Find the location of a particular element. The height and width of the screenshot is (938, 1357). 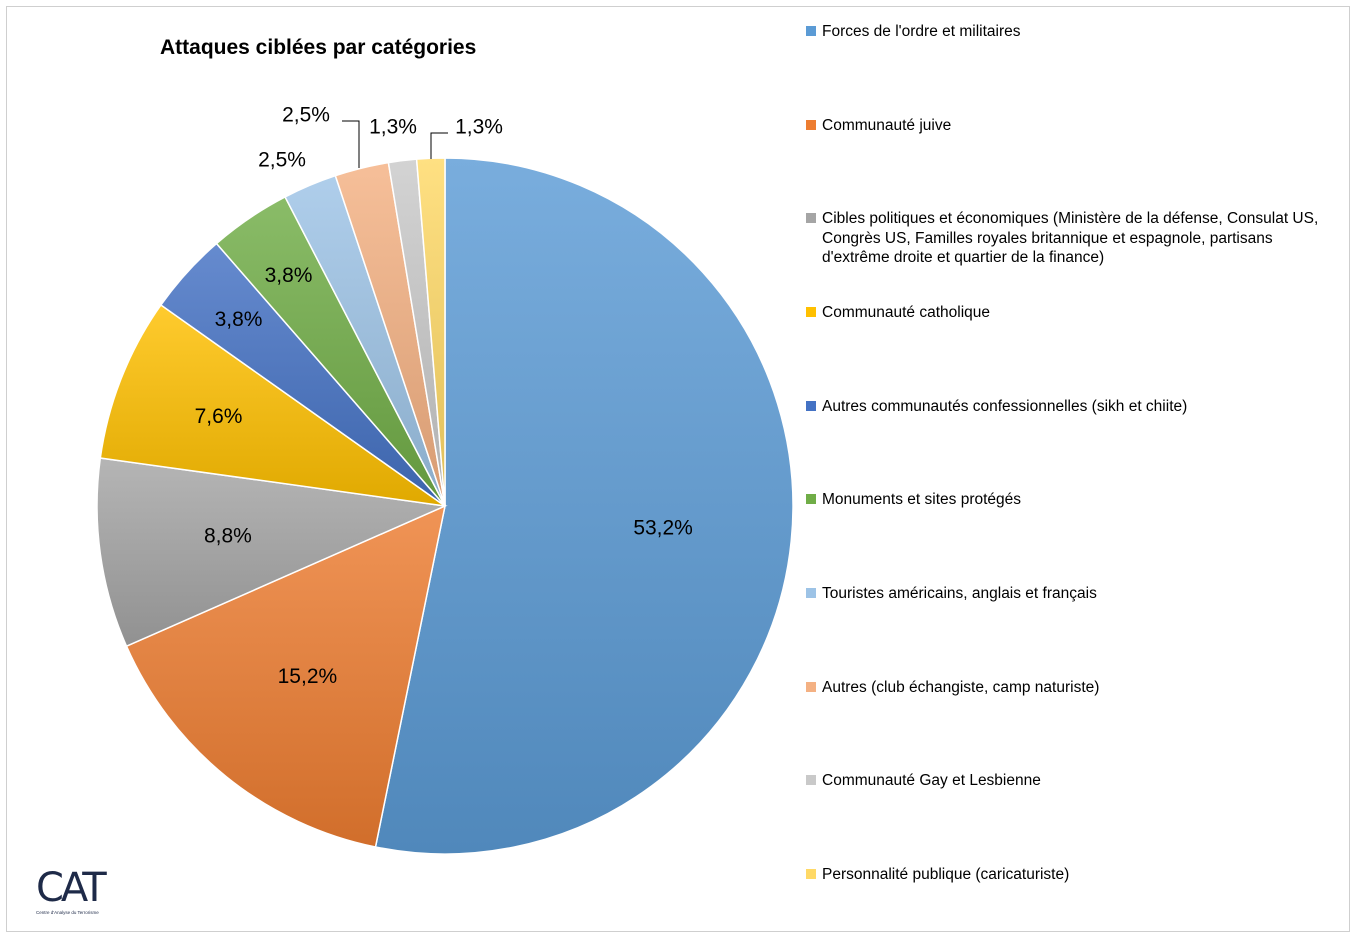

legend-label: Communauté Gay et Lesbienne is located at coordinates (931, 780).